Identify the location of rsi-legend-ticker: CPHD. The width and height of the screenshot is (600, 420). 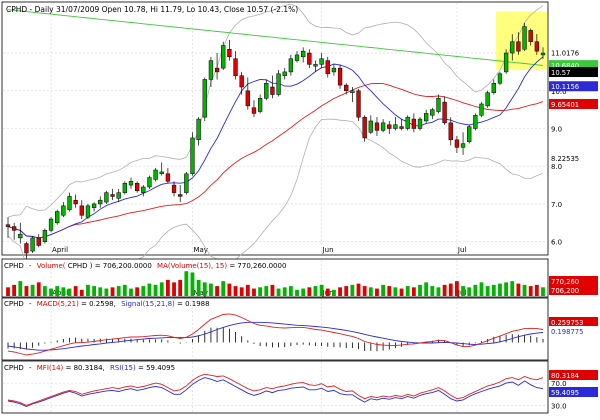
(14, 368).